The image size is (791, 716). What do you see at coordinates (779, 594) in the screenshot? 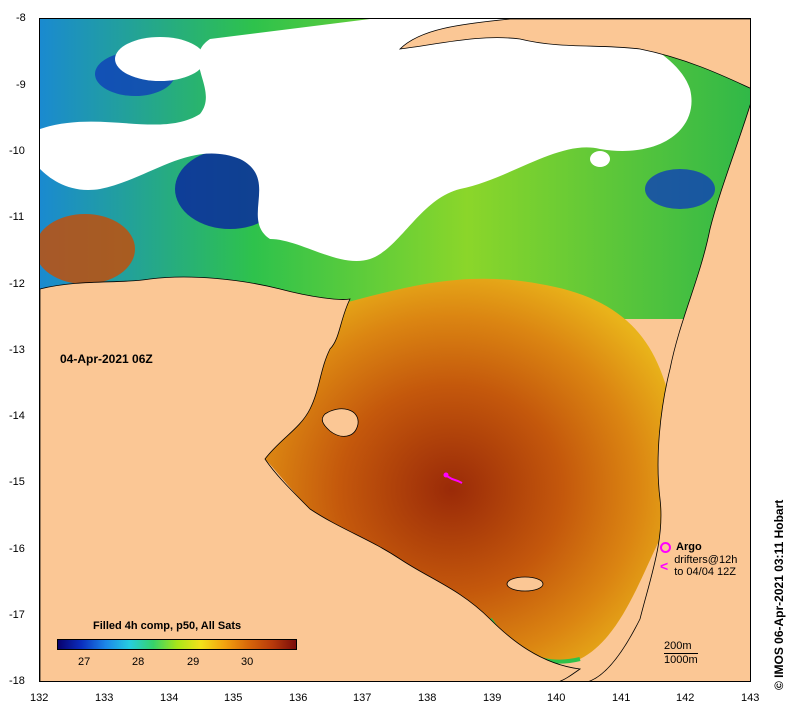
I see `credit-text: © IMOS 06-Apr-2021 03:11 Hobart` at bounding box center [779, 594].